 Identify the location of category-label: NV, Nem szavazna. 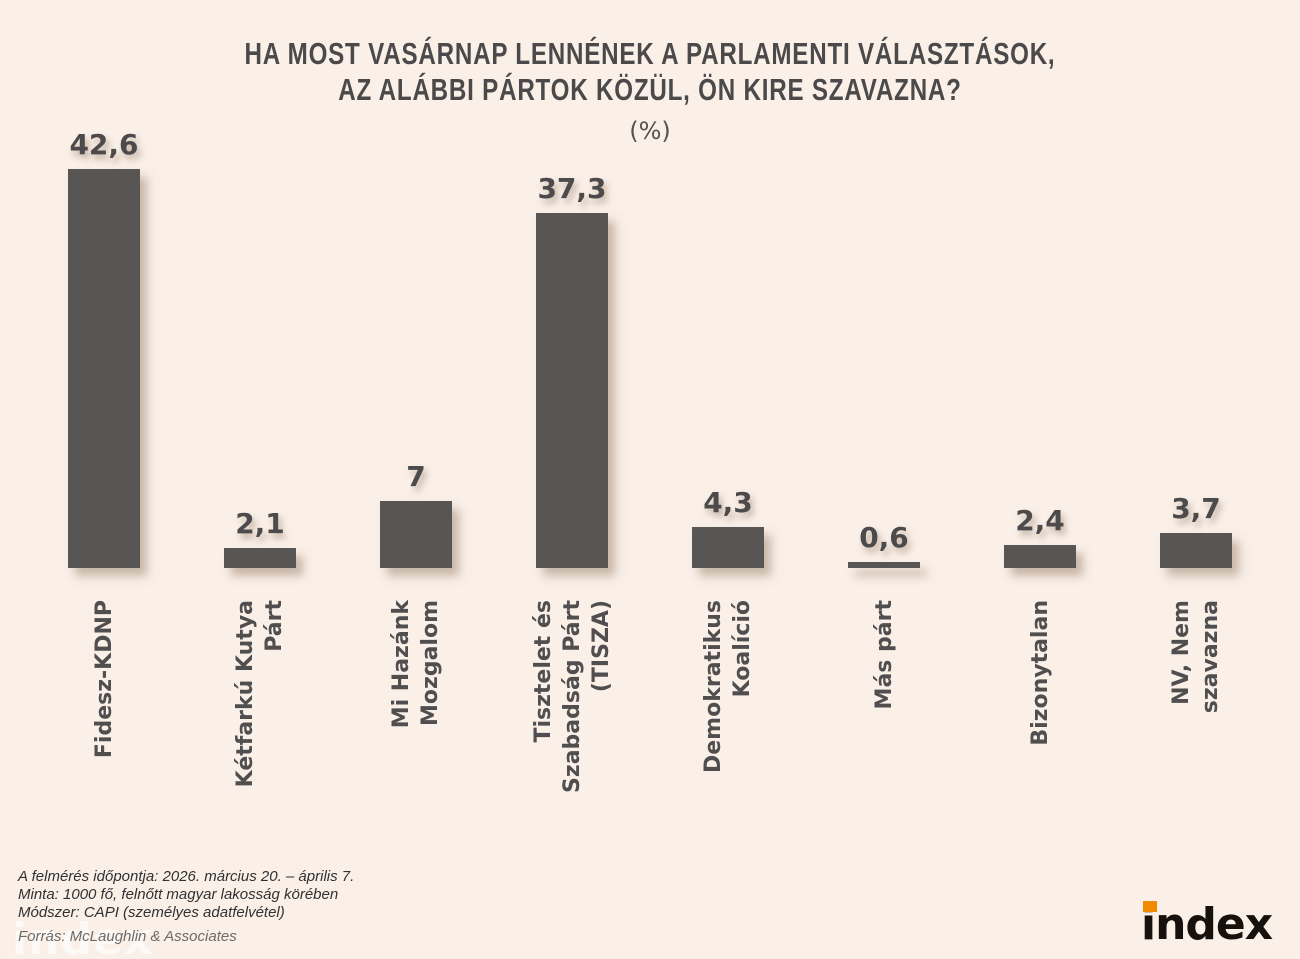
(1196, 657).